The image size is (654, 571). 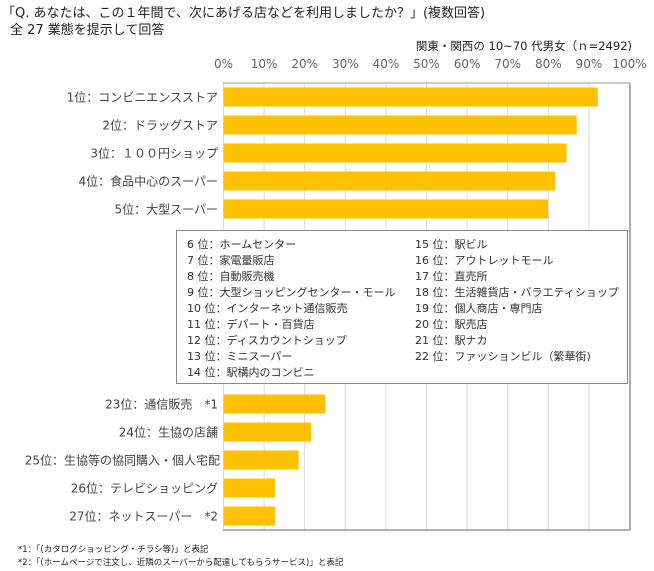 I want to click on rank-list-item: 6 位：ホームセンター, so click(x=242, y=244).